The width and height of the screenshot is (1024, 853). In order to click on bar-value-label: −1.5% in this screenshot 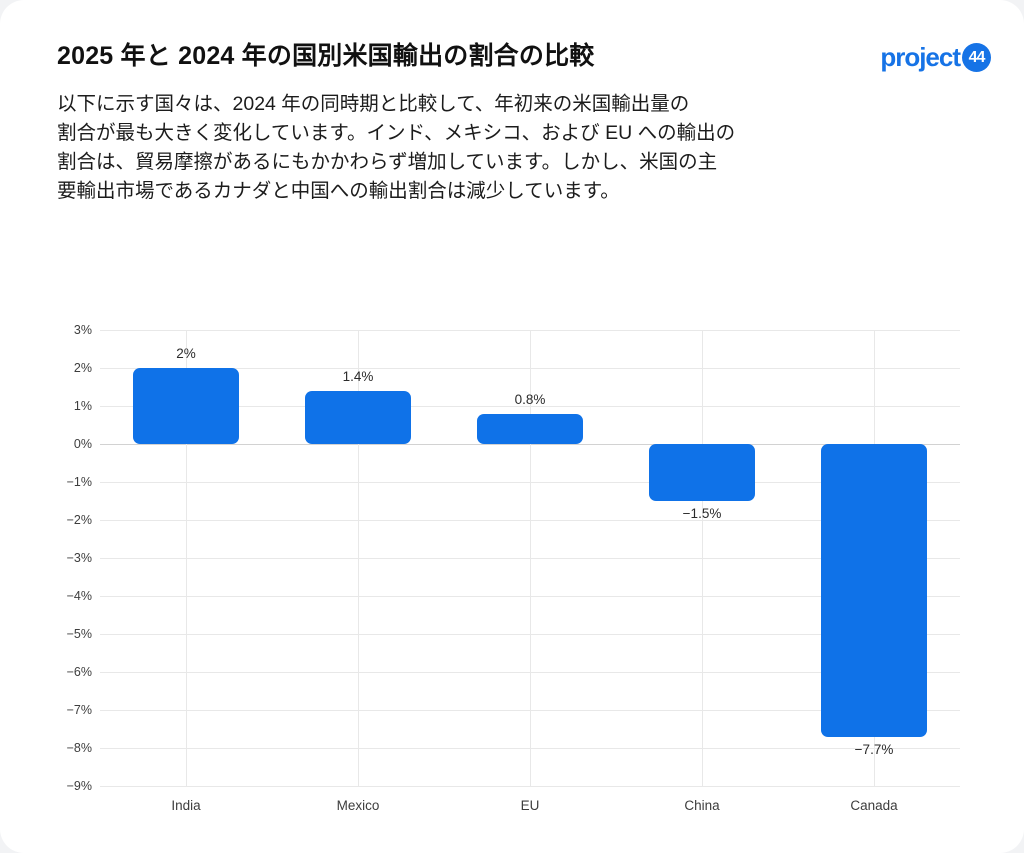, I will do `click(702, 513)`.